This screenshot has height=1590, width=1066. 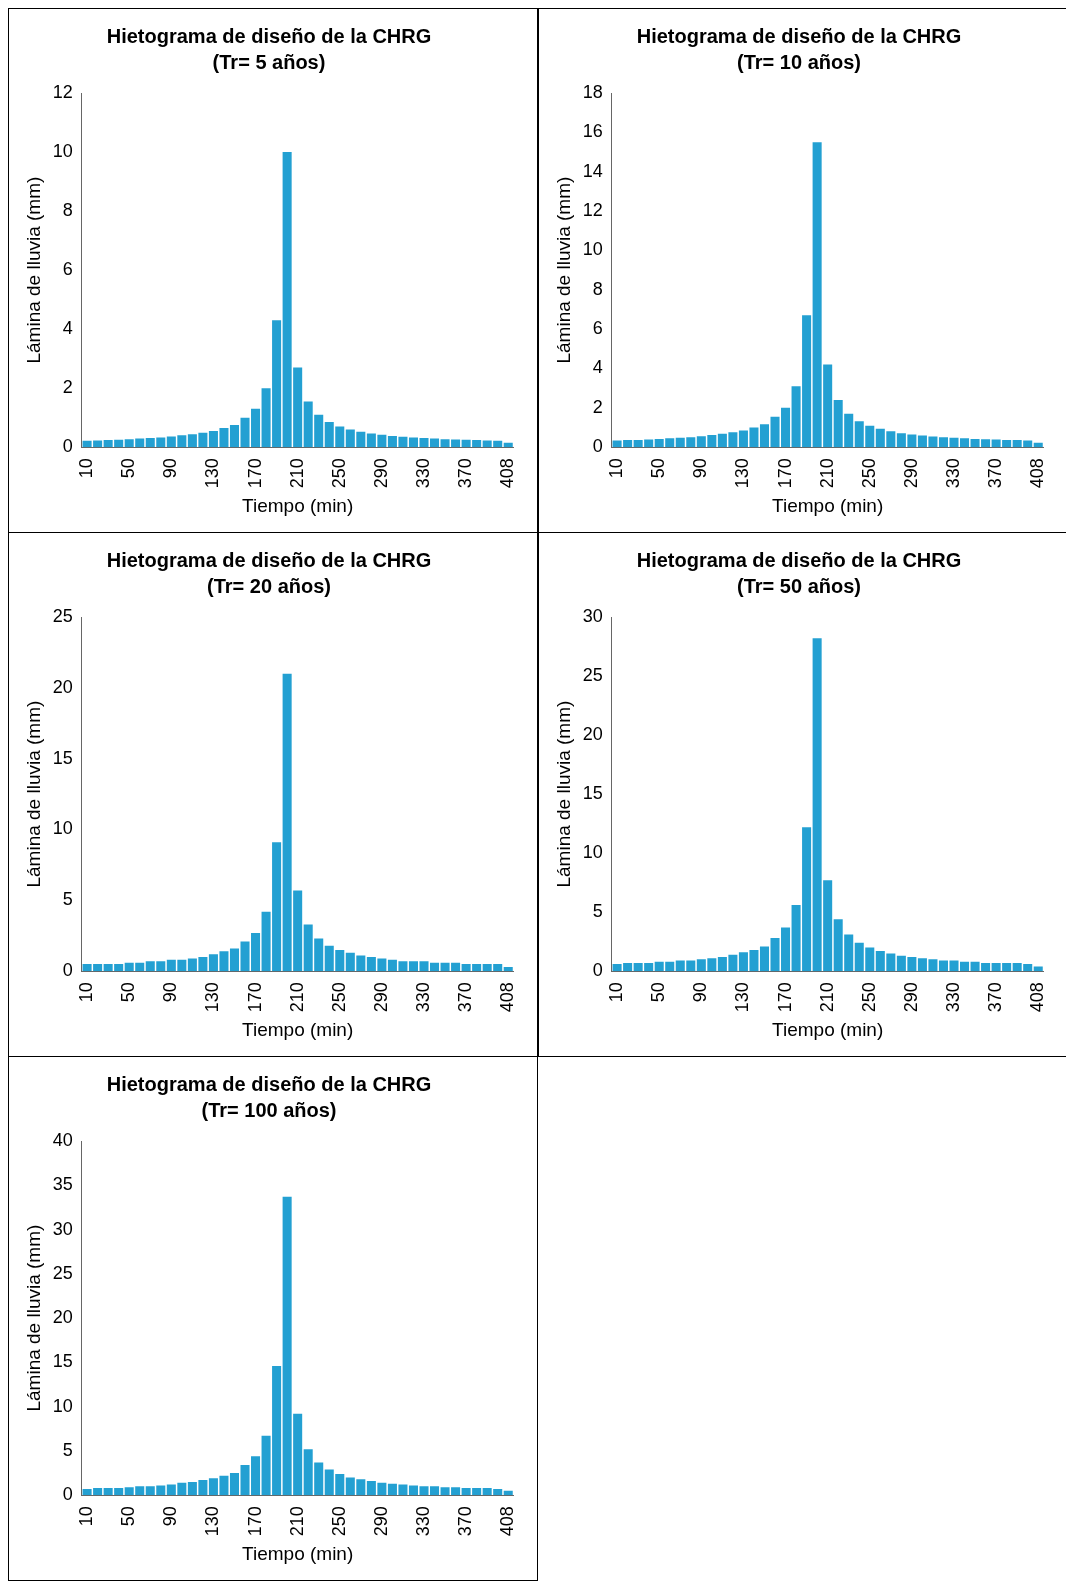 What do you see at coordinates (269, 61) in the screenshot?
I see `chart-subtitle: (Tr= 5 años)` at bounding box center [269, 61].